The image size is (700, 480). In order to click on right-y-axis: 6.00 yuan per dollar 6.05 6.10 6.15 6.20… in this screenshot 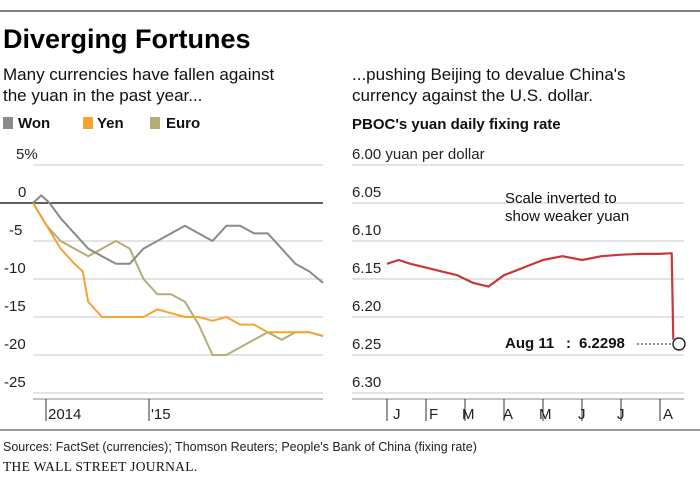, I will do `click(418, 268)`.